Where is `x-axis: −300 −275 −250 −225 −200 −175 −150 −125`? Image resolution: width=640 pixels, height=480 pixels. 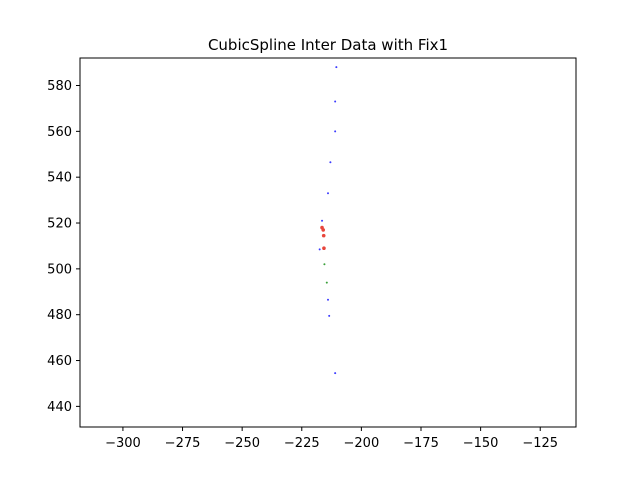 x-axis: −300 −275 −250 −225 −200 −175 −150 −125 is located at coordinates (331, 439).